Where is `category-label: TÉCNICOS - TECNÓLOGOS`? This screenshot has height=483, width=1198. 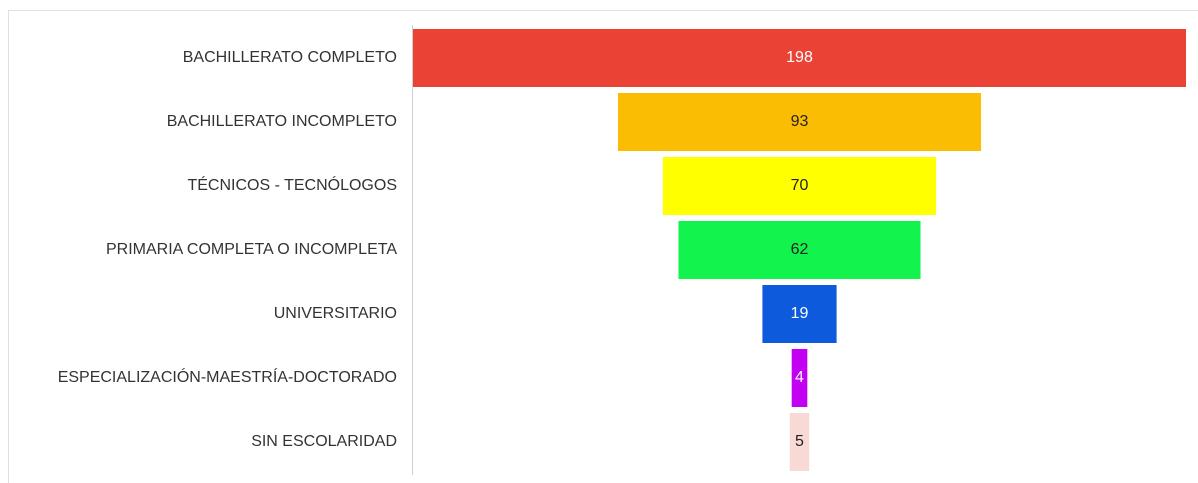
category-label: TÉCNICOS - TECNÓLOGOS is located at coordinates (292, 184).